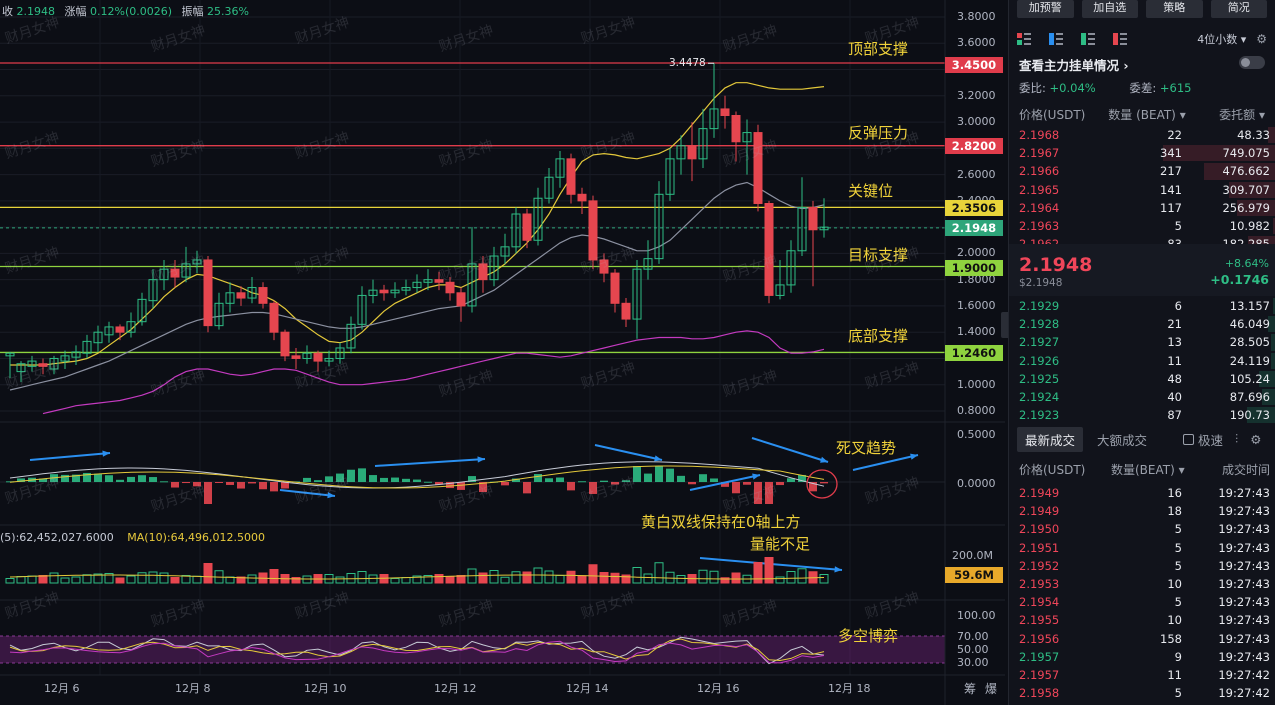 The image size is (1275, 705). Describe the element at coordinates (1142, 171) in the screenshot. I see `ask-row: 2.1966 217 476.662` at that location.